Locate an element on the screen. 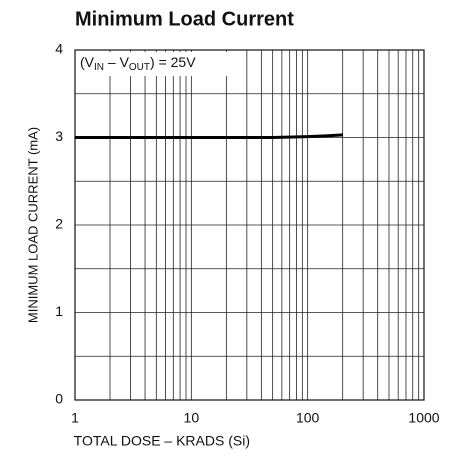 The height and width of the screenshot is (465, 458). x-tick-label: 1 is located at coordinates (75, 418).